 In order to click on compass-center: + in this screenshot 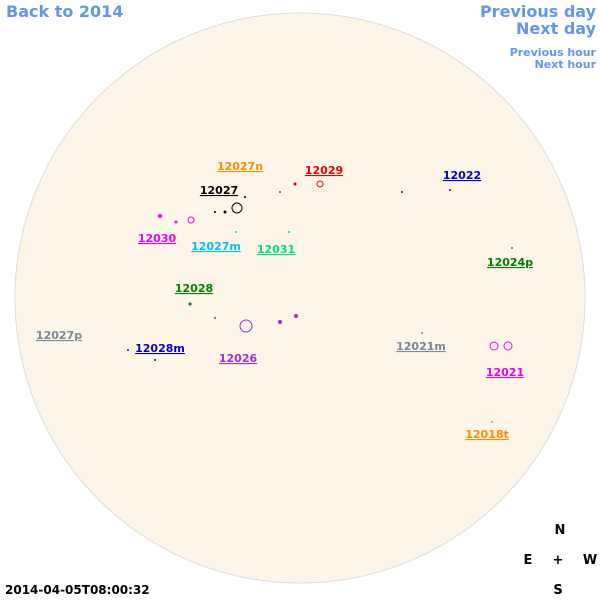, I will do `click(558, 560)`.